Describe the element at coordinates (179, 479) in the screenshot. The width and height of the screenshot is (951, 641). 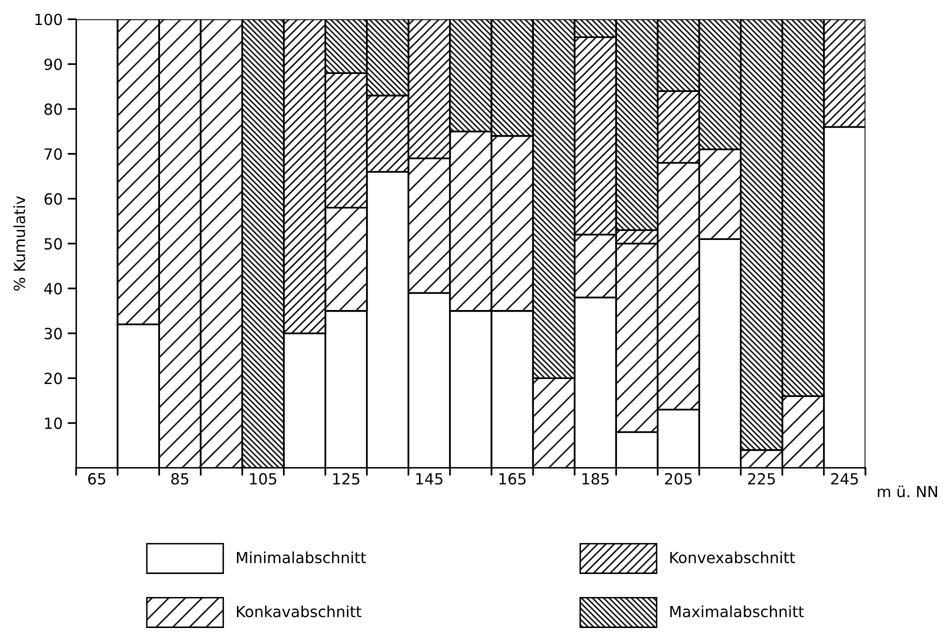
I see `x-tick-label: 85` at that location.